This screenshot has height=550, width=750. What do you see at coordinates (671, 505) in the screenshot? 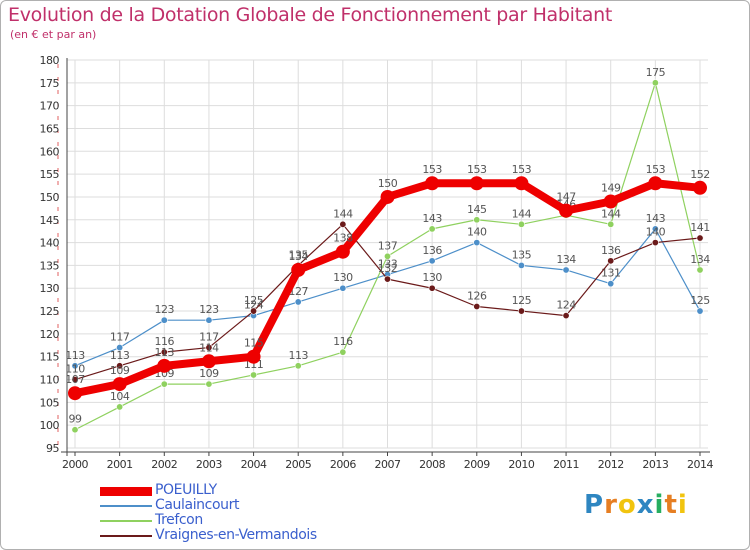
I see `logo-letter: t` at bounding box center [671, 505].